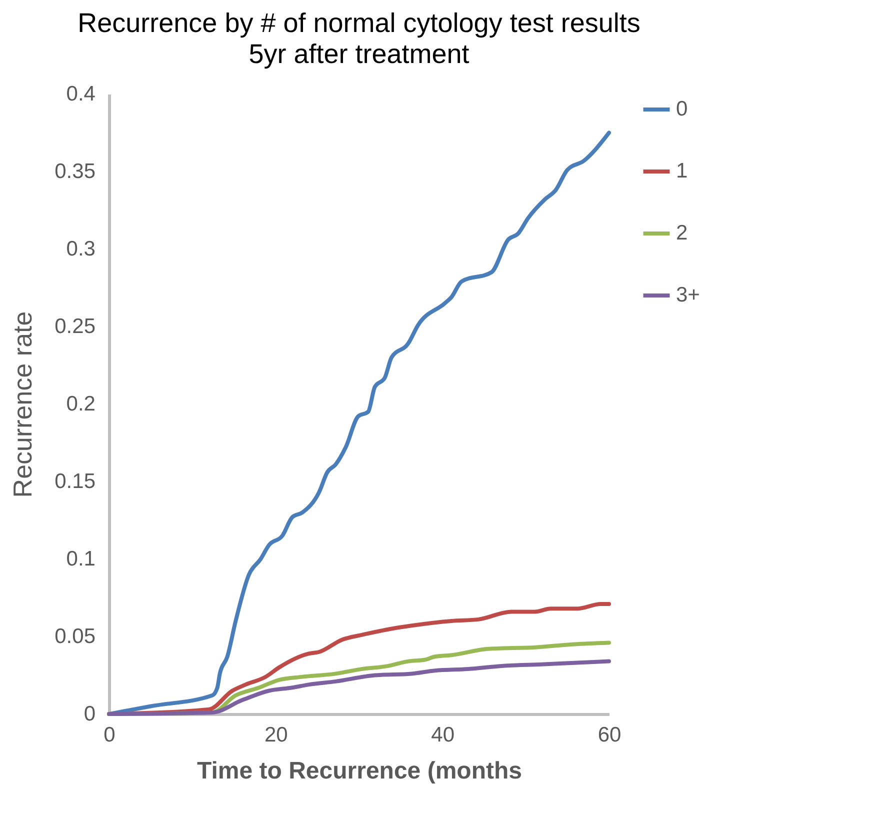  Describe the element at coordinates (23, 404) in the screenshot. I see `y-axis-title: Recurrence rate` at that location.